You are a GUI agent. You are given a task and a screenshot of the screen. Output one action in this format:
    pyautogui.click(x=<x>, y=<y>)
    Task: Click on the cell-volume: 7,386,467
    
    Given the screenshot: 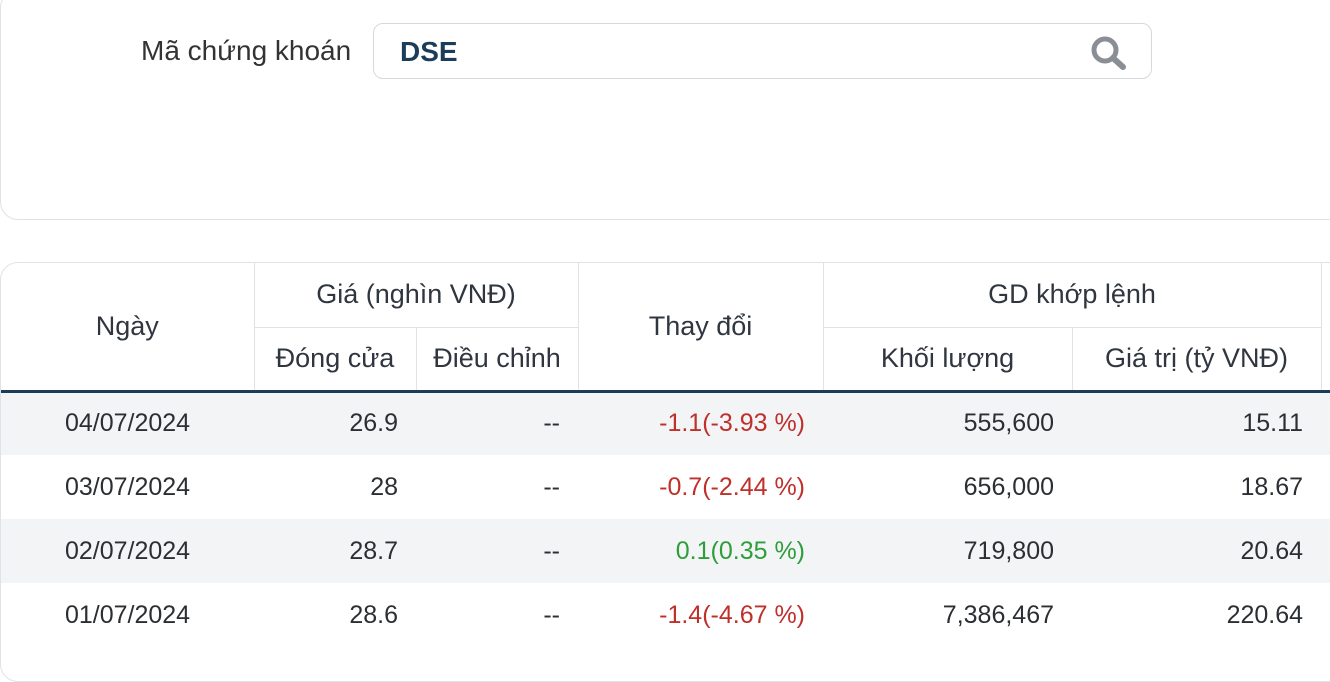 What is the action you would take?
    pyautogui.click(x=998, y=614)
    